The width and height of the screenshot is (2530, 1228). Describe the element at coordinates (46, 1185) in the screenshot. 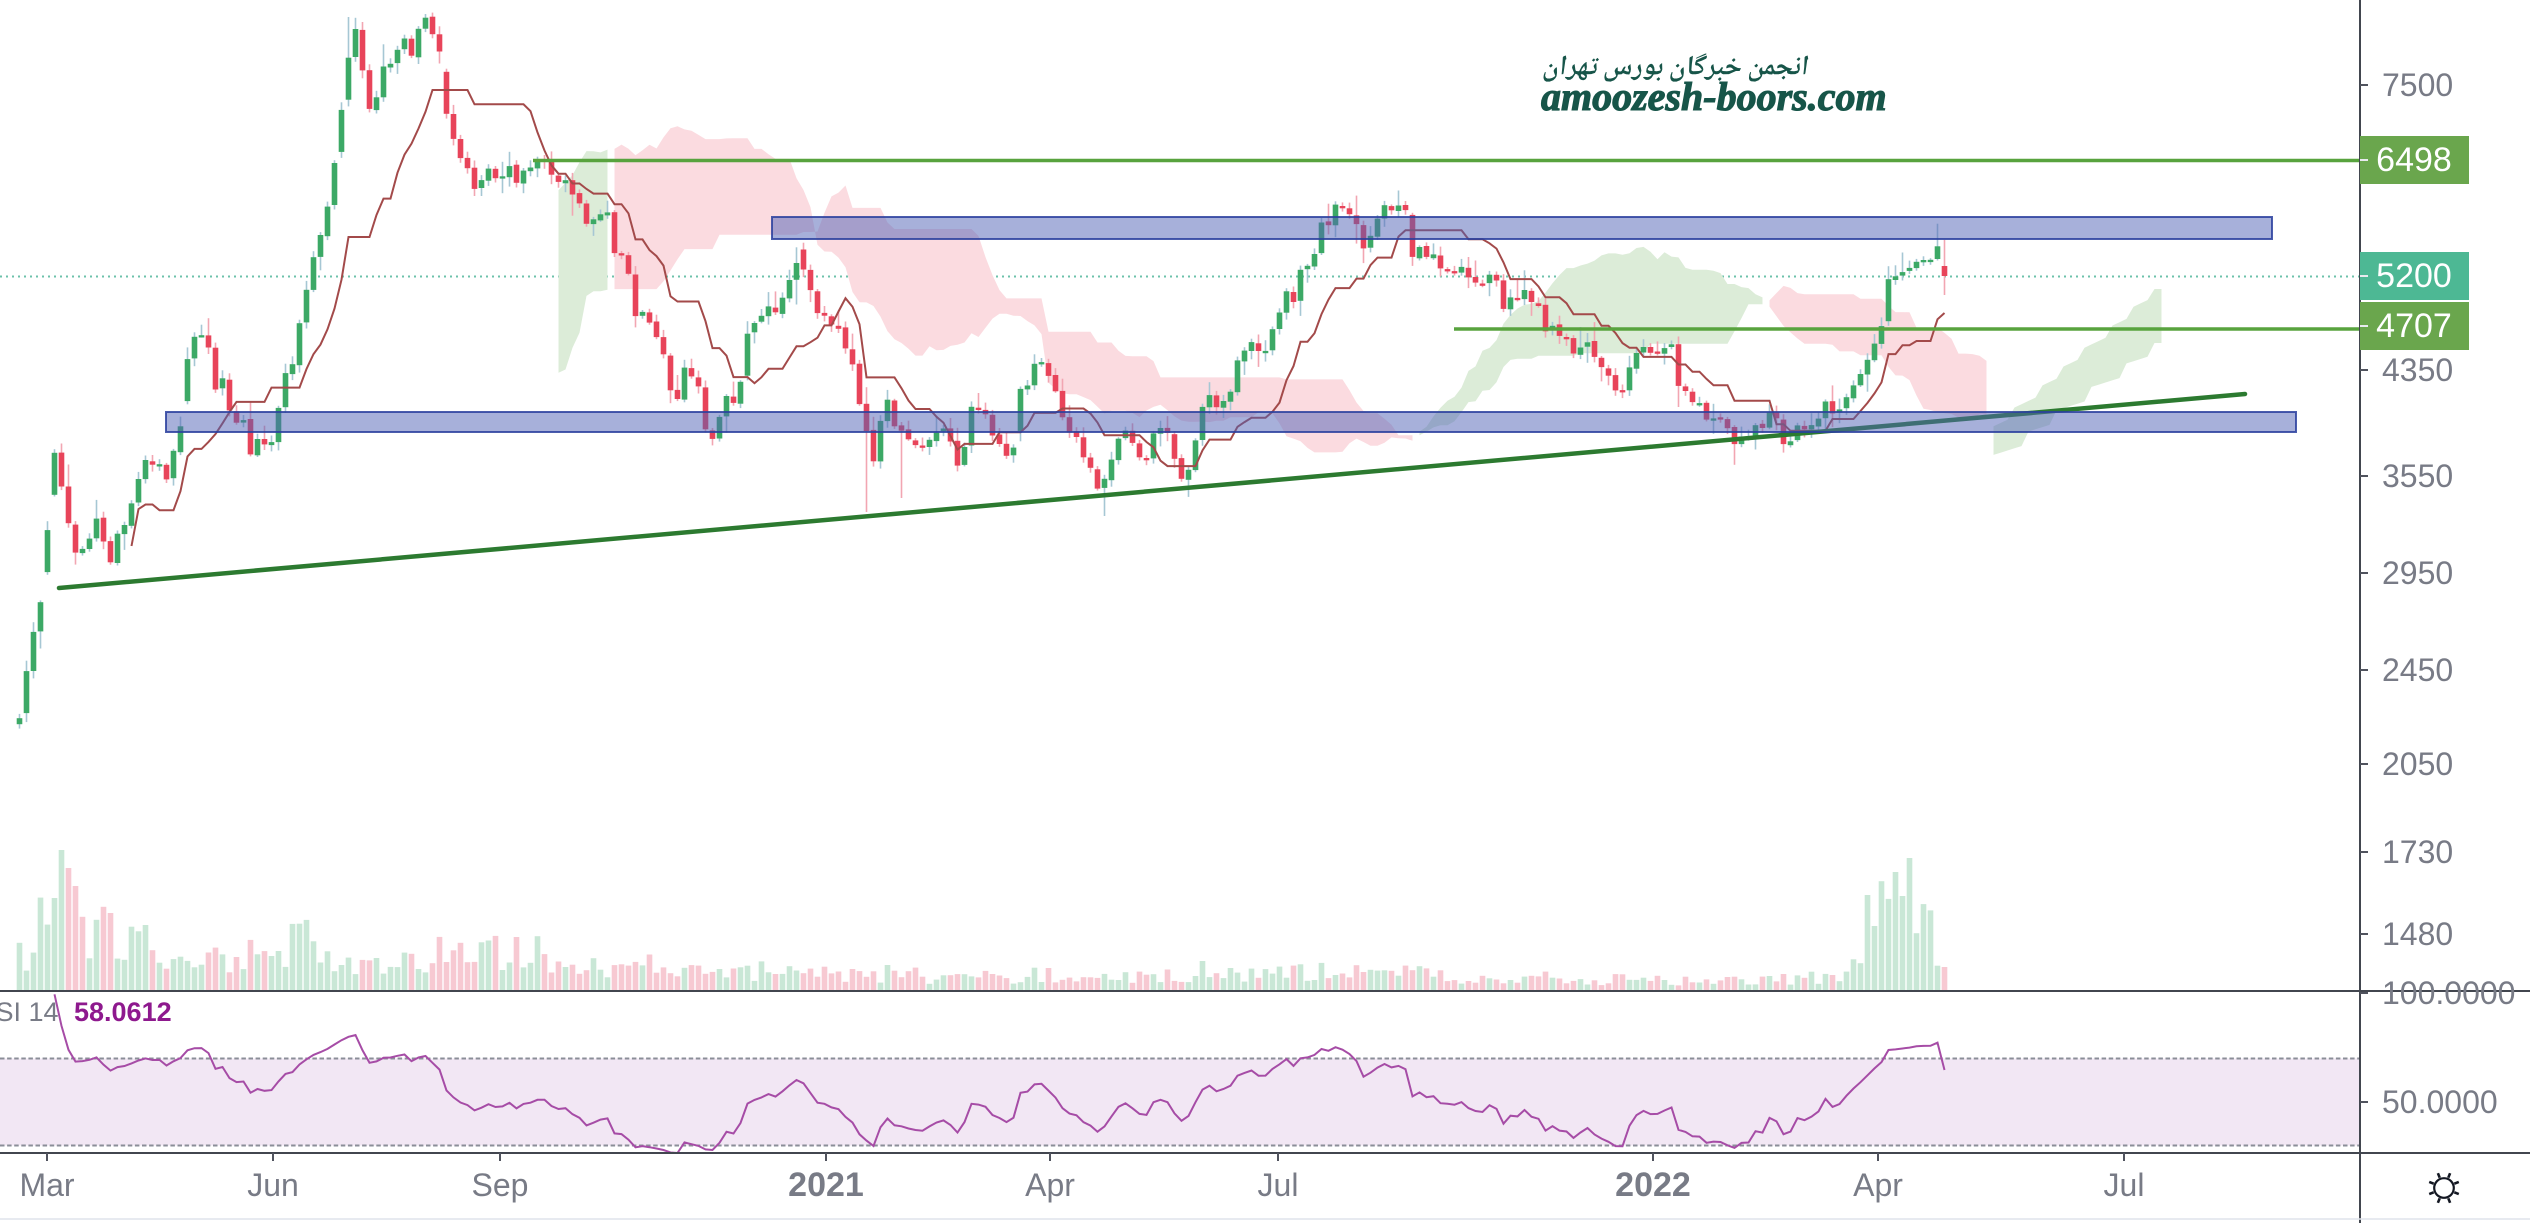

I see `svg-text: Mar` at that location.